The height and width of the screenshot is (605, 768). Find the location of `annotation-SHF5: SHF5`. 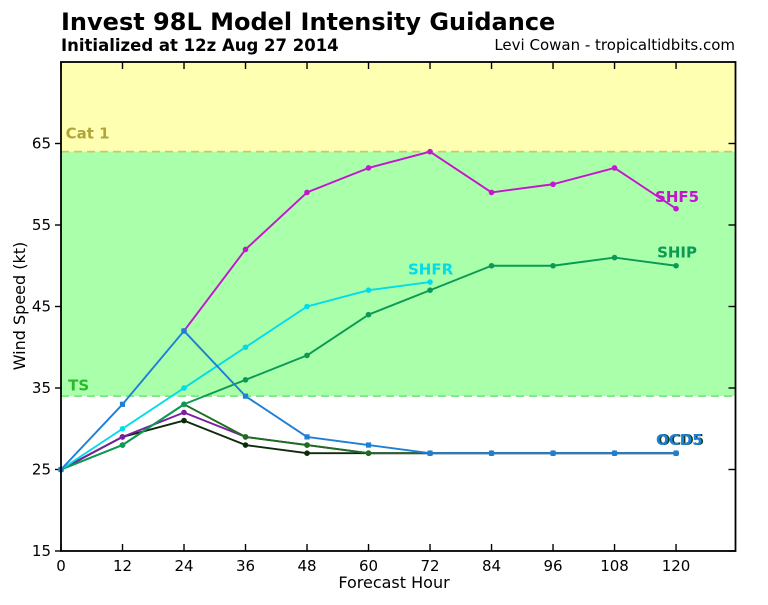

annotation-SHF5: SHF5 is located at coordinates (677, 197).